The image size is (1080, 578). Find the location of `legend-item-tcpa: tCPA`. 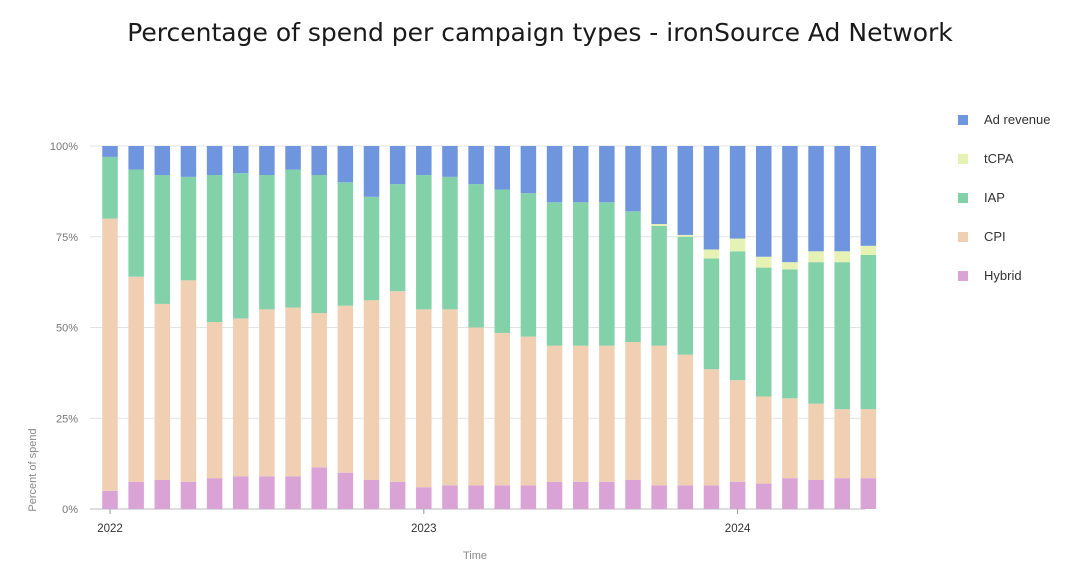

legend-item-tcpa: tCPA is located at coordinates (1004, 158).